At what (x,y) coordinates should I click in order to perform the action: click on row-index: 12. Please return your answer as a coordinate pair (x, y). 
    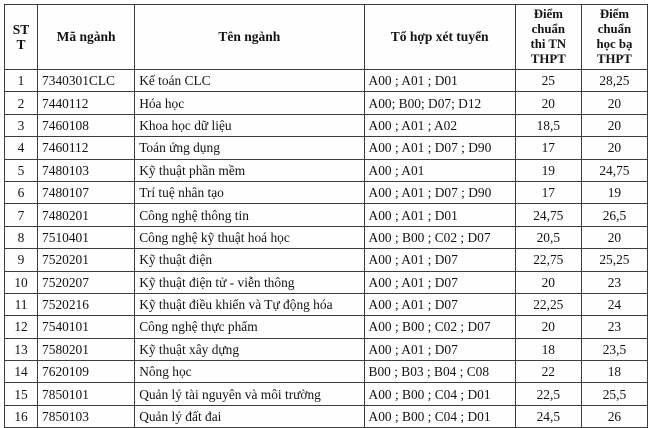
    Looking at the image, I should click on (21, 327).